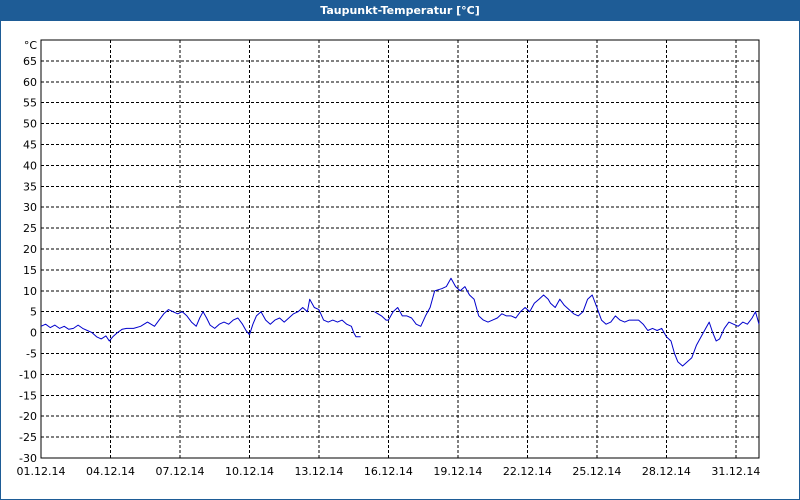 This screenshot has width=800, height=500. What do you see at coordinates (30, 165) in the screenshot?
I see `y-tick-label: 40` at bounding box center [30, 165].